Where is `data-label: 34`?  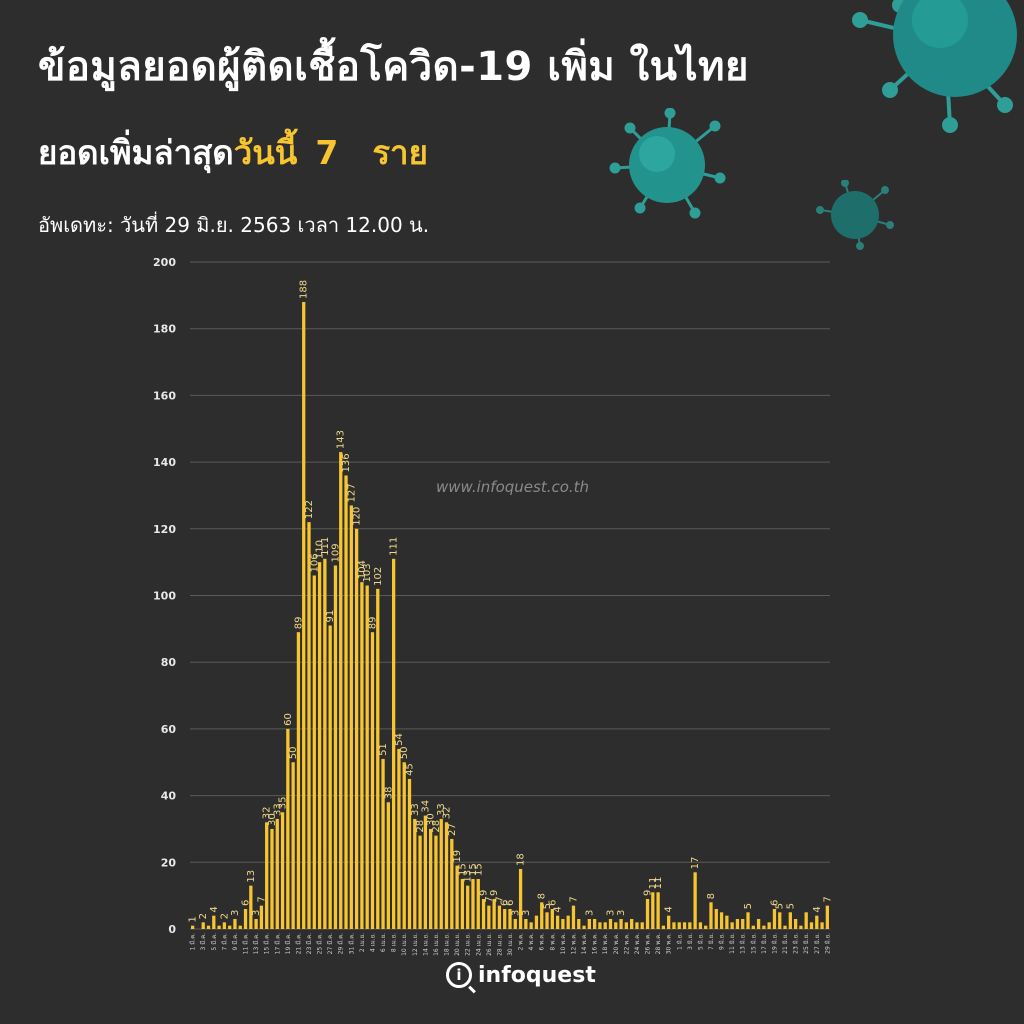 data-label: 34 is located at coordinates (425, 806).